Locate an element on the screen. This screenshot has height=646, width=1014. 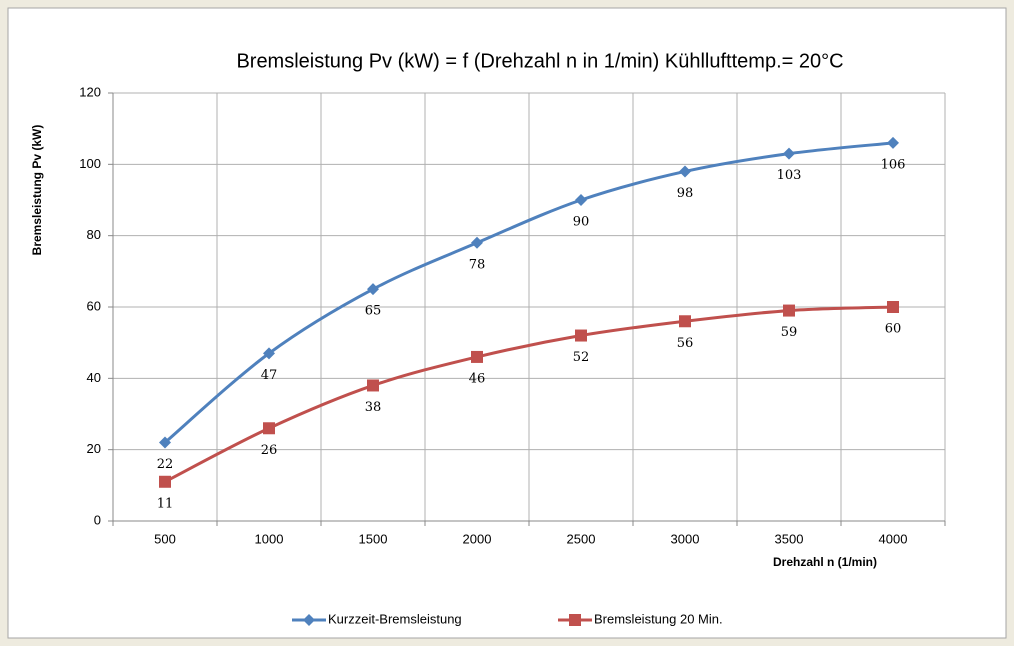
x-axis-label: Drehzahl n (1/min) is located at coordinates (825, 562).